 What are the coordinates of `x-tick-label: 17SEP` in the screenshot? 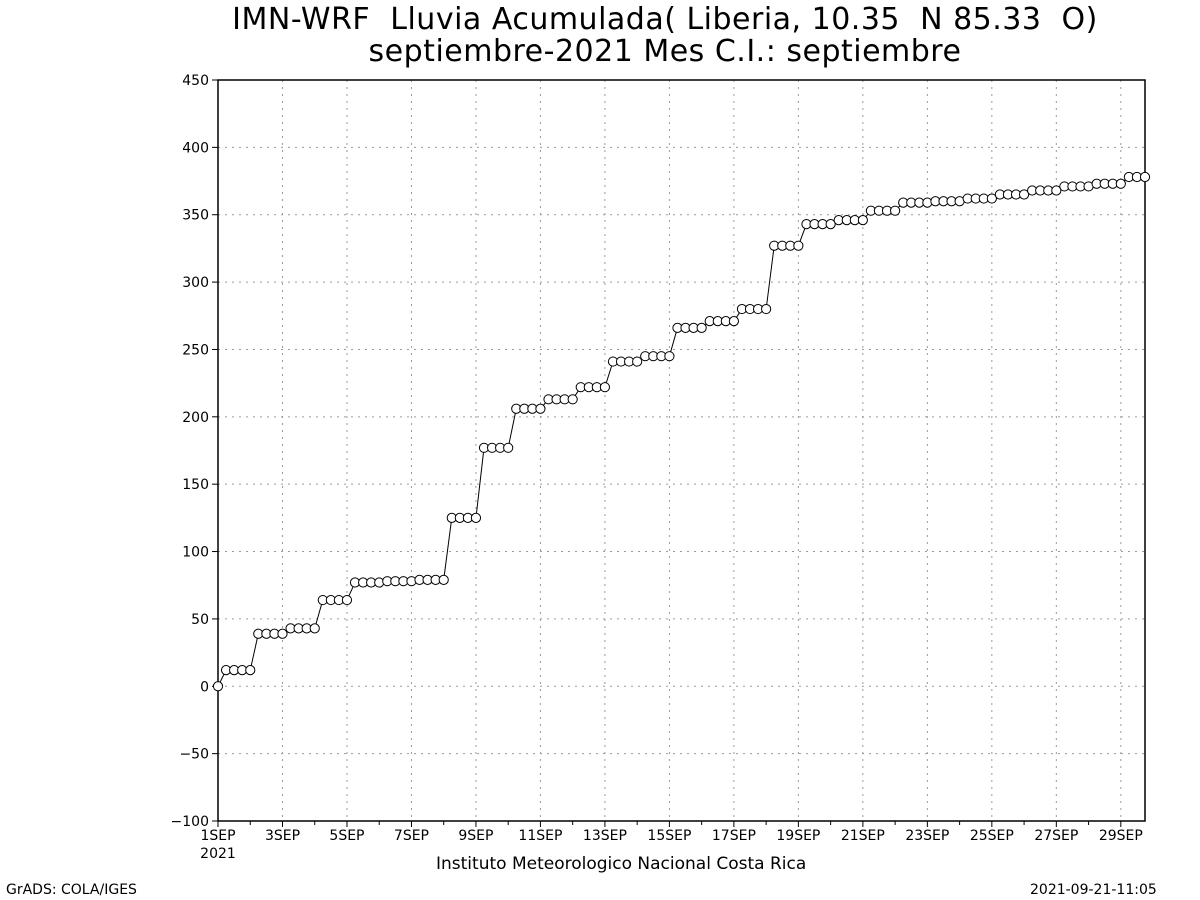 It's located at (734, 836).